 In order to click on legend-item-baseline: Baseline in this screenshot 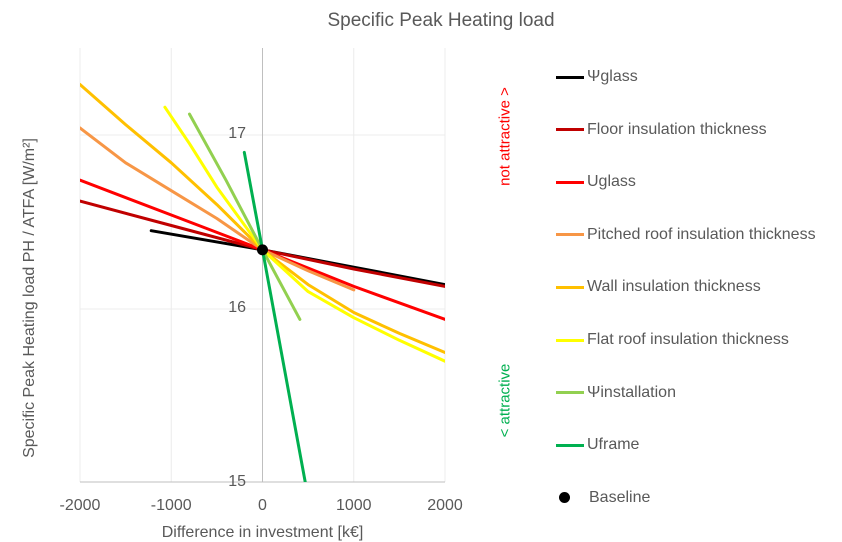, I will do `click(603, 498)`.